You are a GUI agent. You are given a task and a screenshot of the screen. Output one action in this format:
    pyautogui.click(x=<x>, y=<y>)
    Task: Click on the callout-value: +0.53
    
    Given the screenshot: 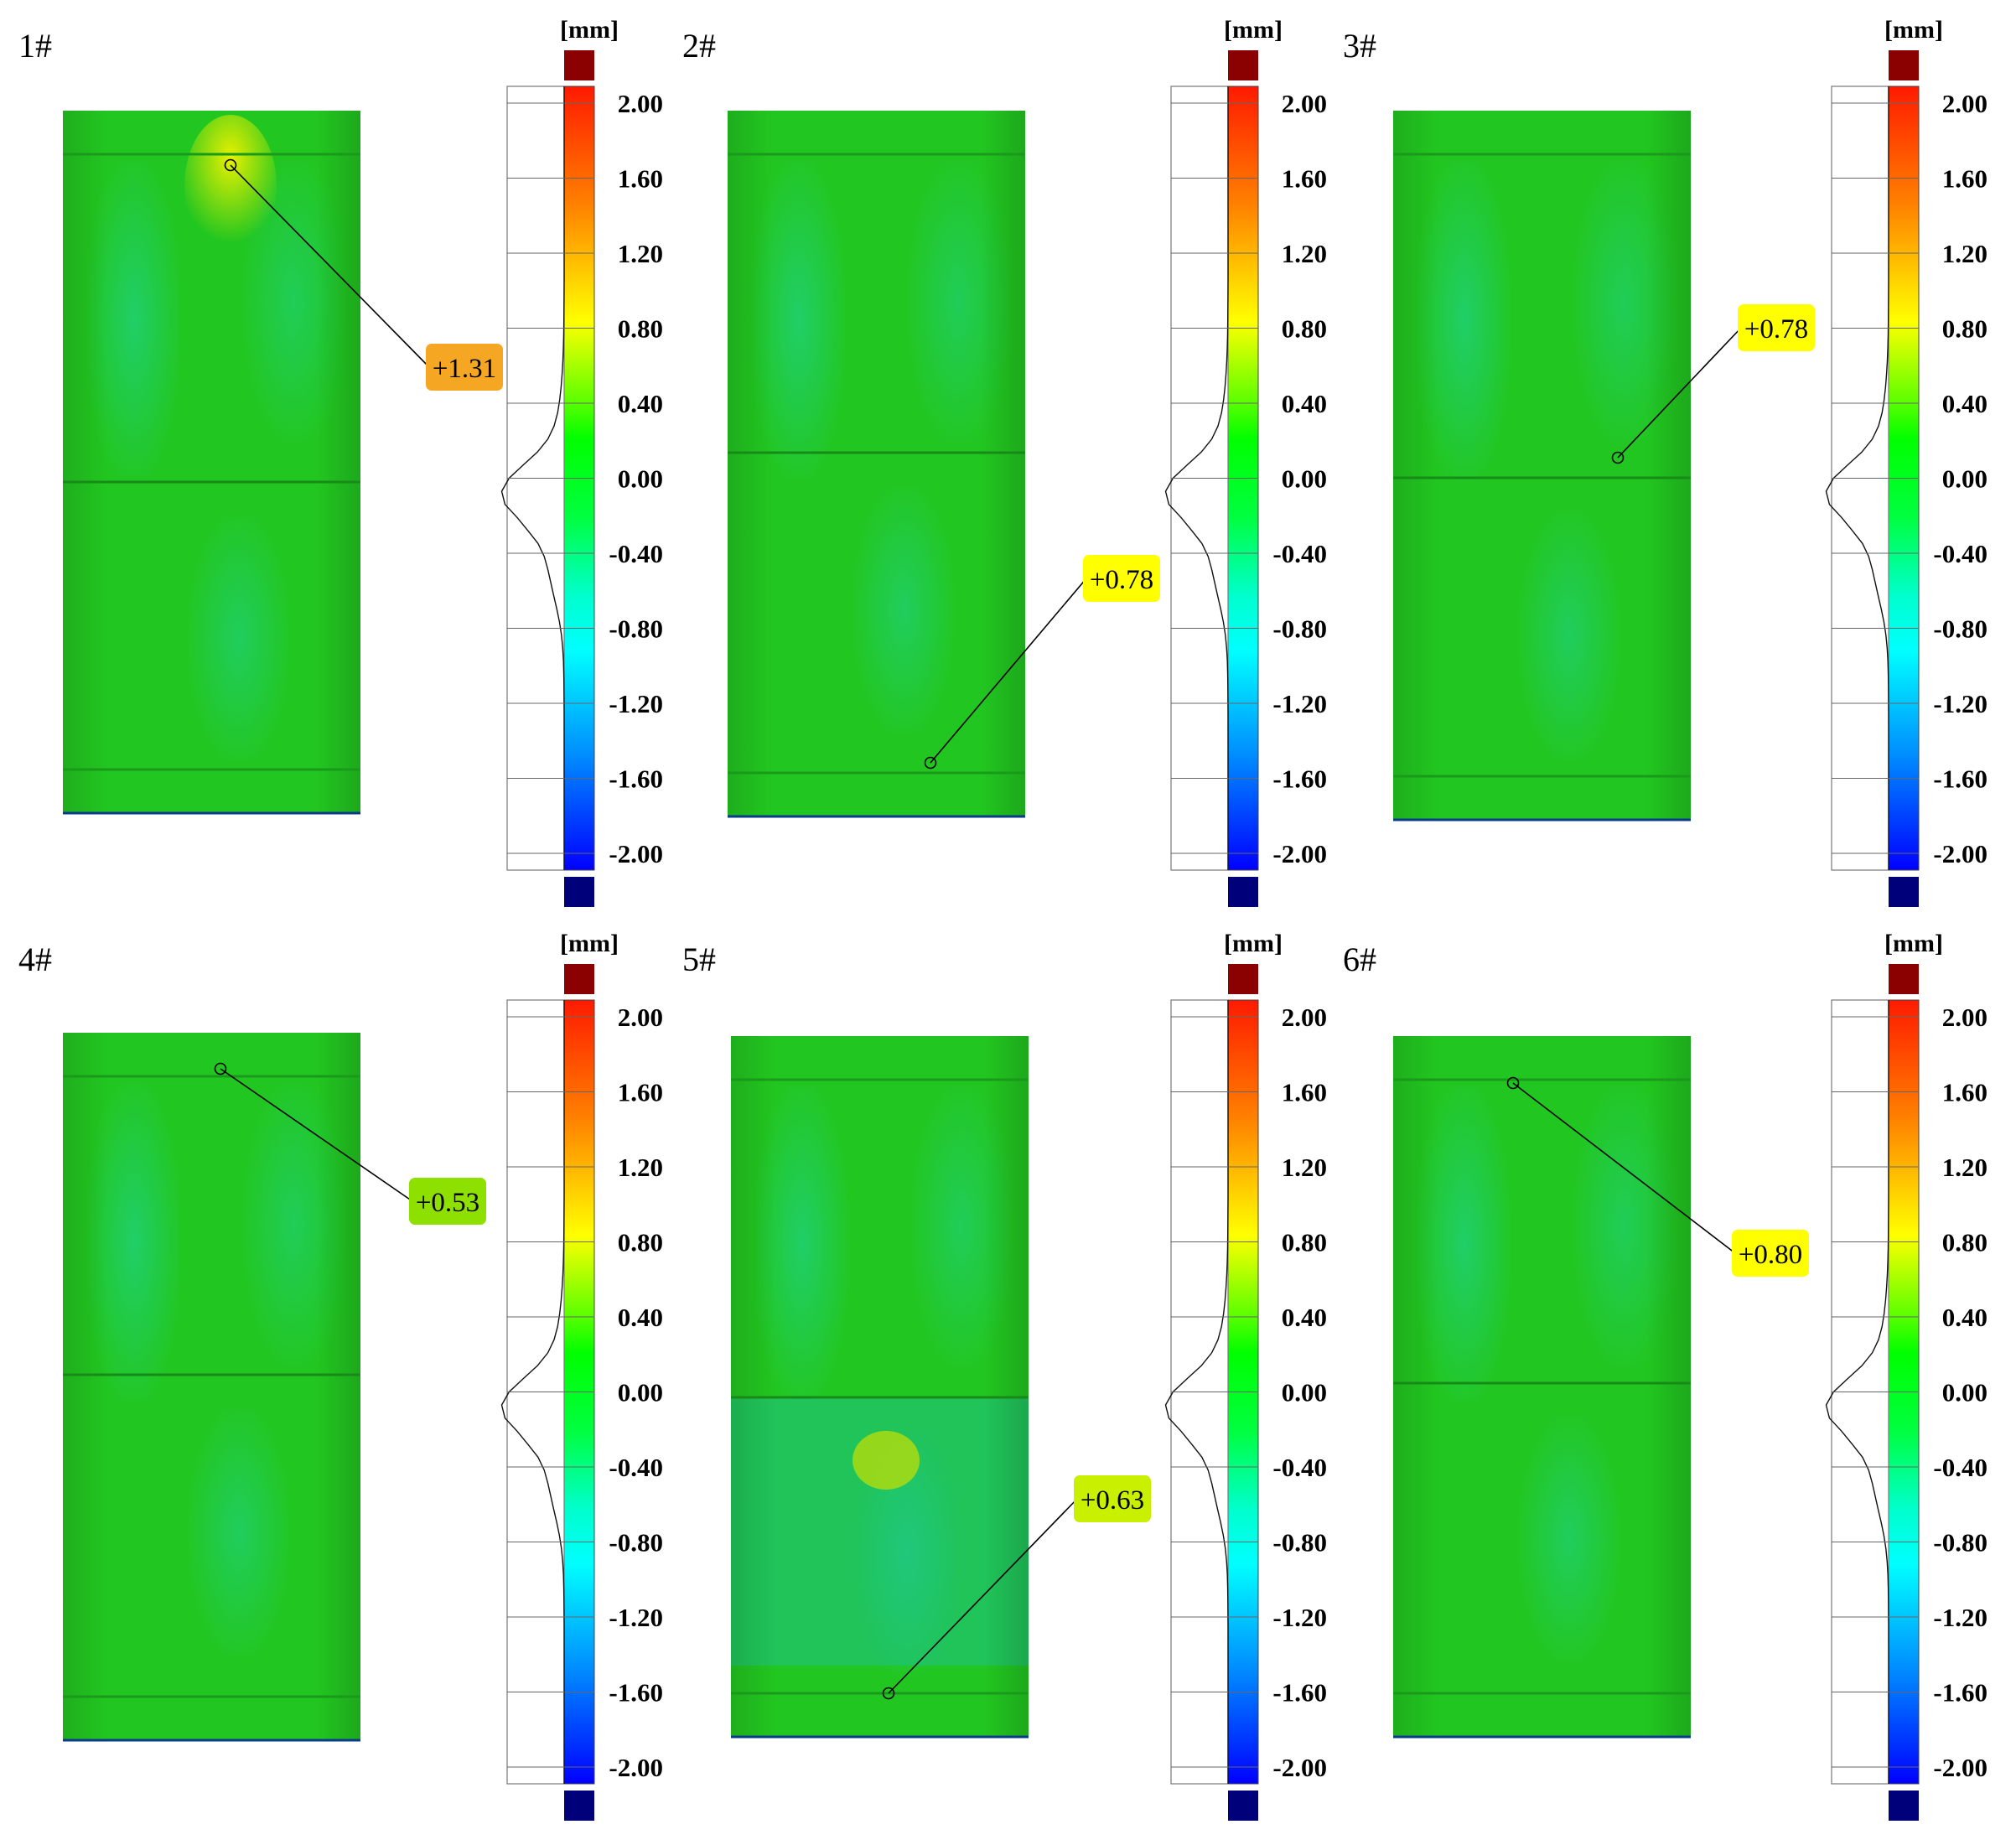 What is the action you would take?
    pyautogui.click(x=448, y=1203)
    